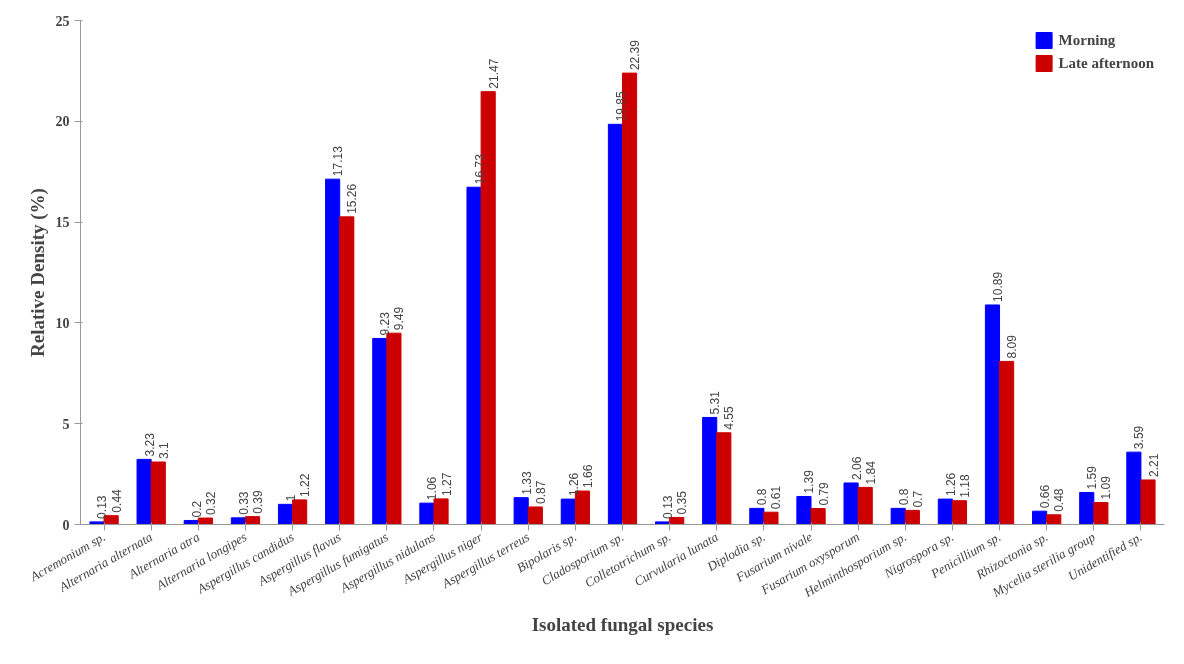  What do you see at coordinates (823, 493) in the screenshot?
I see `data-label: 0.79` at bounding box center [823, 493].